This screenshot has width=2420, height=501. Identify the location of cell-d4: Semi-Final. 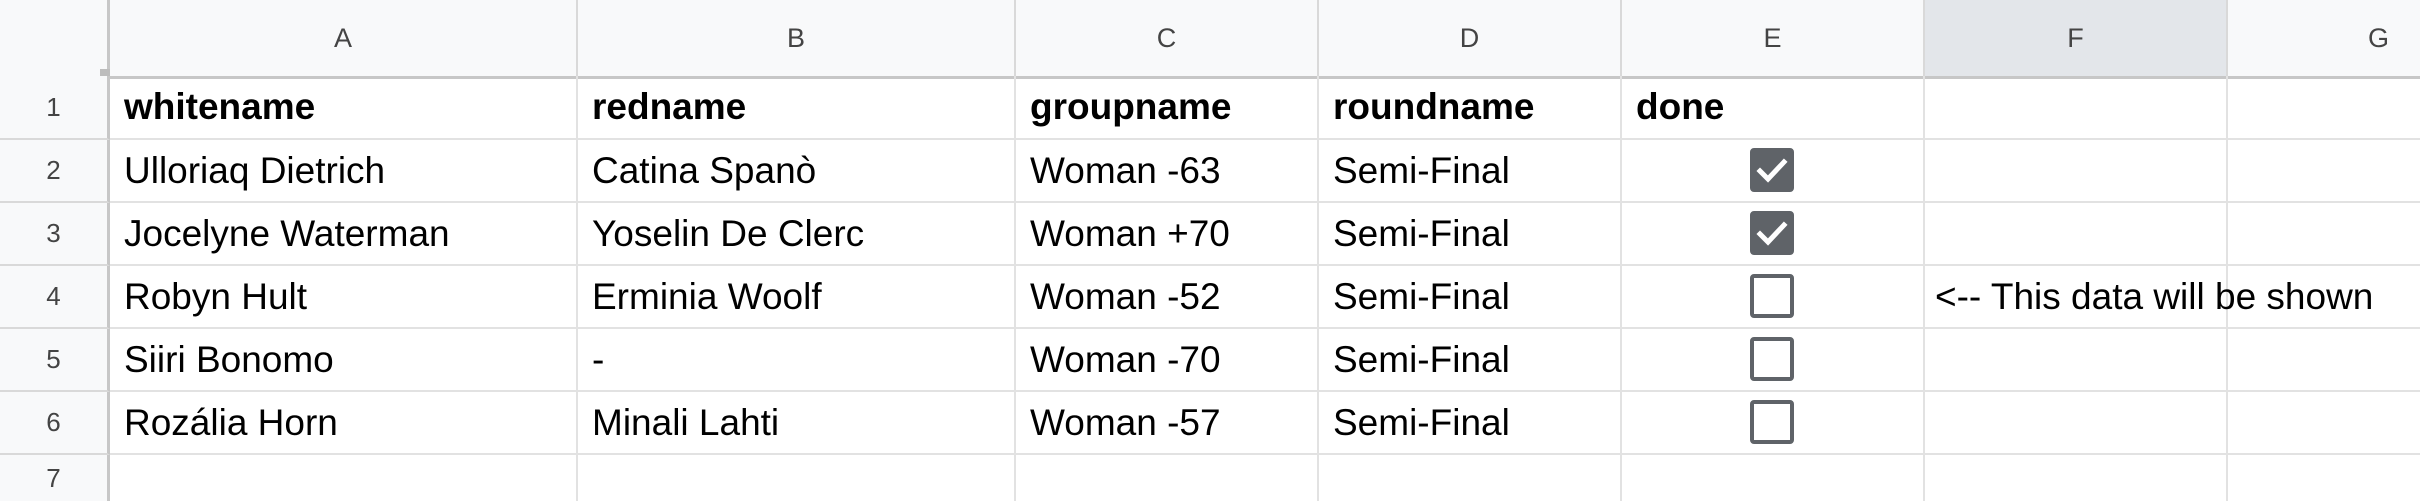
(1421, 296).